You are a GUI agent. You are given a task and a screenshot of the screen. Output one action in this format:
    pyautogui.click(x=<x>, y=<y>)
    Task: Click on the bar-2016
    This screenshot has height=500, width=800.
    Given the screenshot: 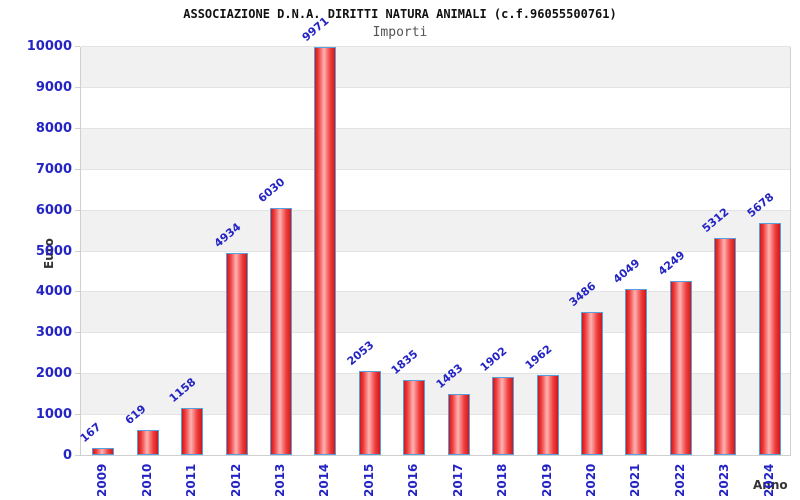 What is the action you would take?
    pyautogui.click(x=414, y=417)
    